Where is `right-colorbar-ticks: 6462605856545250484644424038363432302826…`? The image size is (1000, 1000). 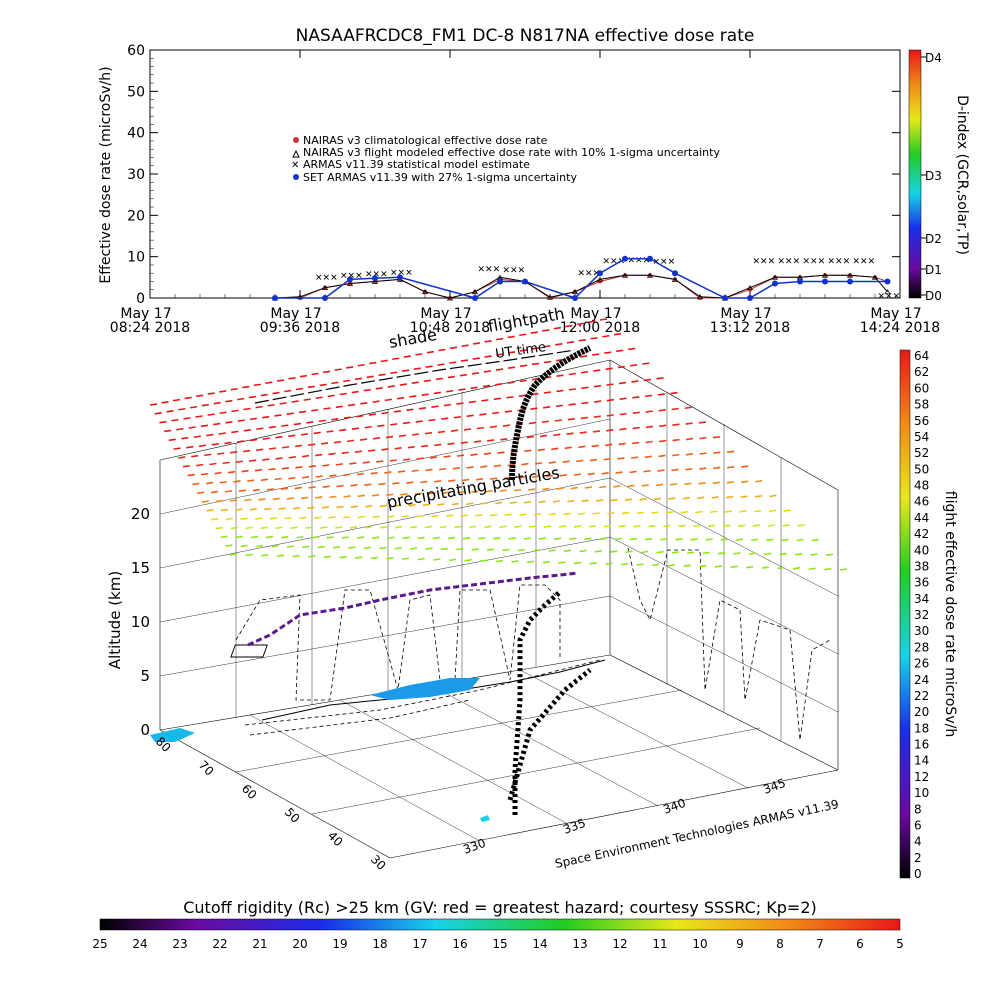
right-colorbar-ticks: 6462605856545250484644424038363432302826… is located at coordinates (921, 615).